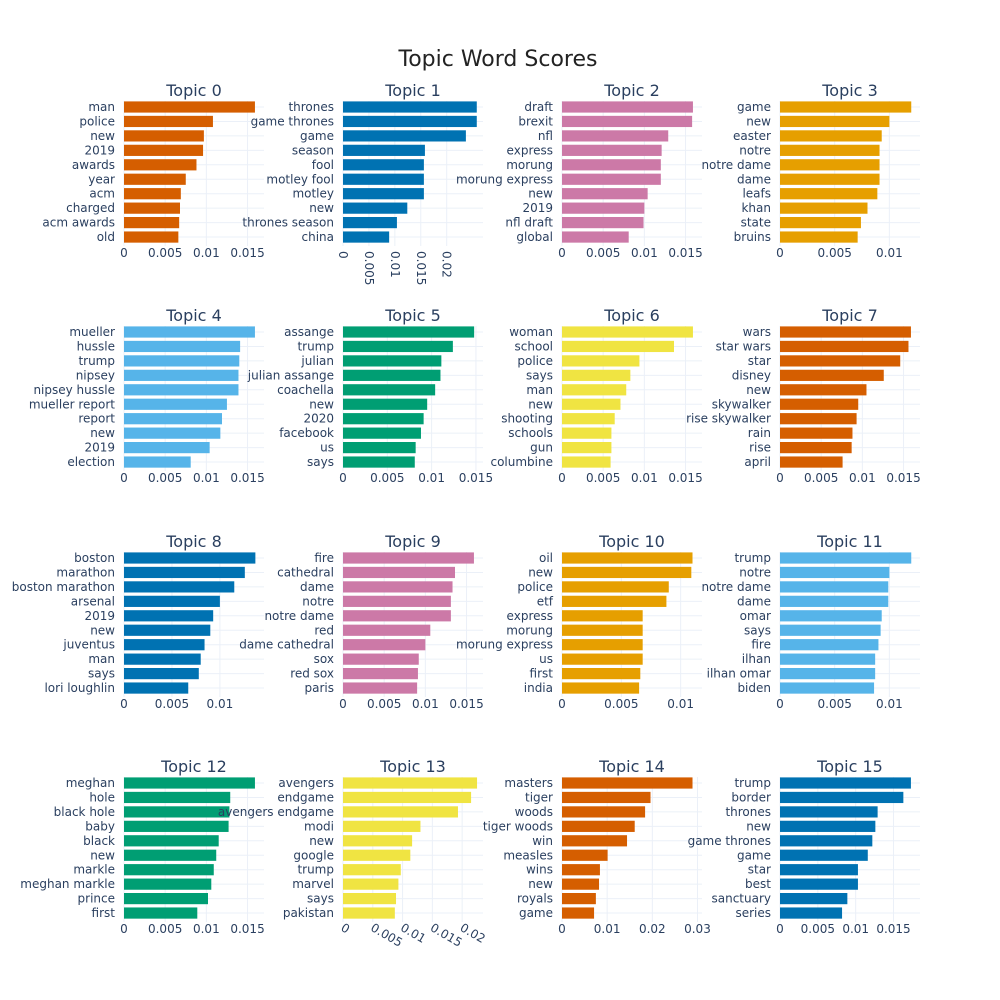 Image resolution: width=1000 pixels, height=1000 pixels. Describe the element at coordinates (529, 630) in the screenshot. I see `word-label: morung` at that location.